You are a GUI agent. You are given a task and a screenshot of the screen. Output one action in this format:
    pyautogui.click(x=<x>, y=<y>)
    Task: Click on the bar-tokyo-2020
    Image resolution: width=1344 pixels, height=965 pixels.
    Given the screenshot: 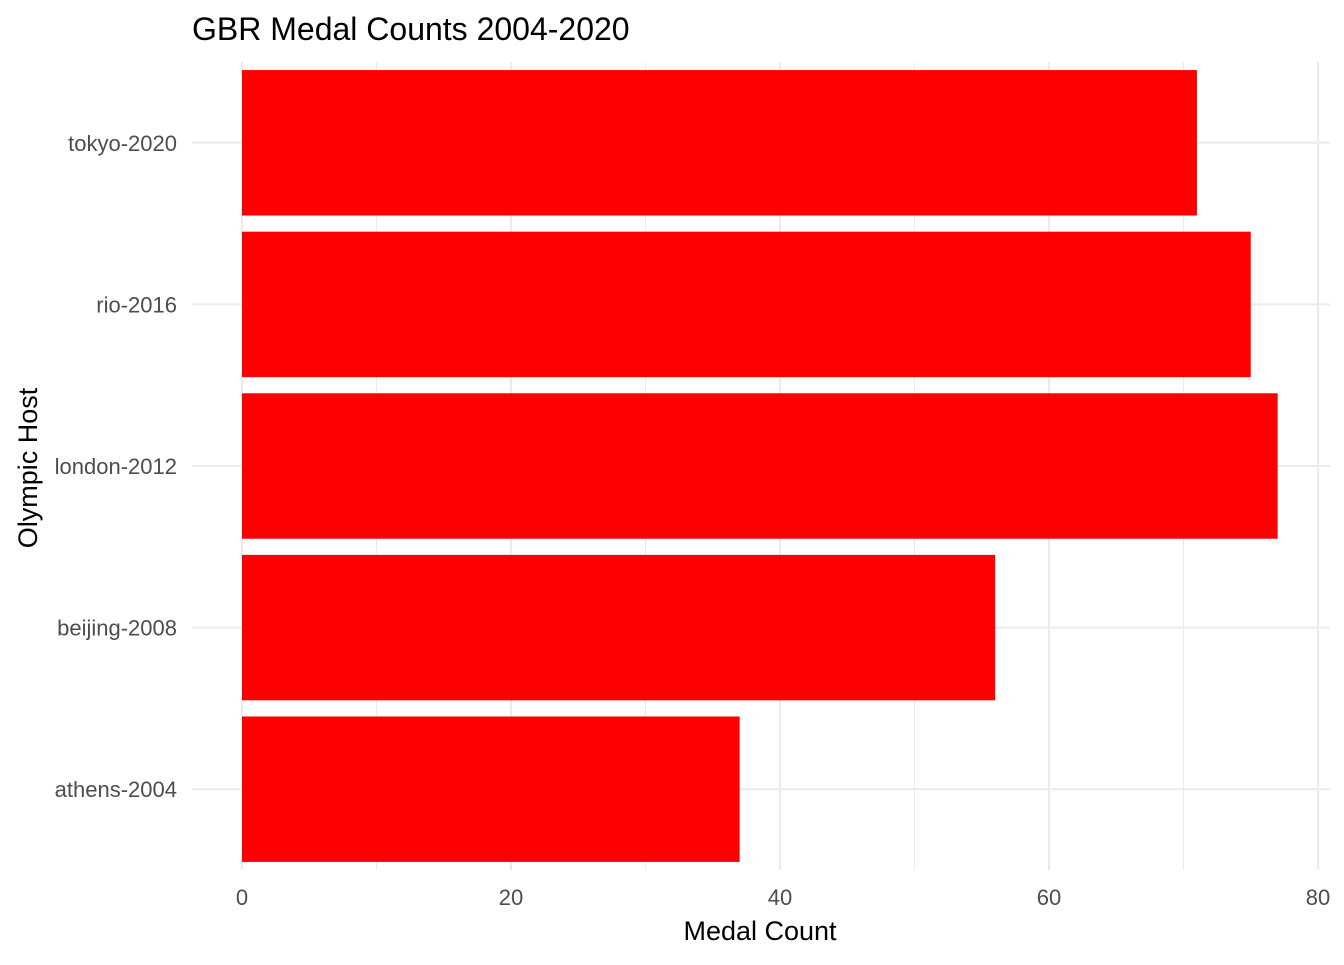 What is the action you would take?
    pyautogui.click(x=719, y=143)
    